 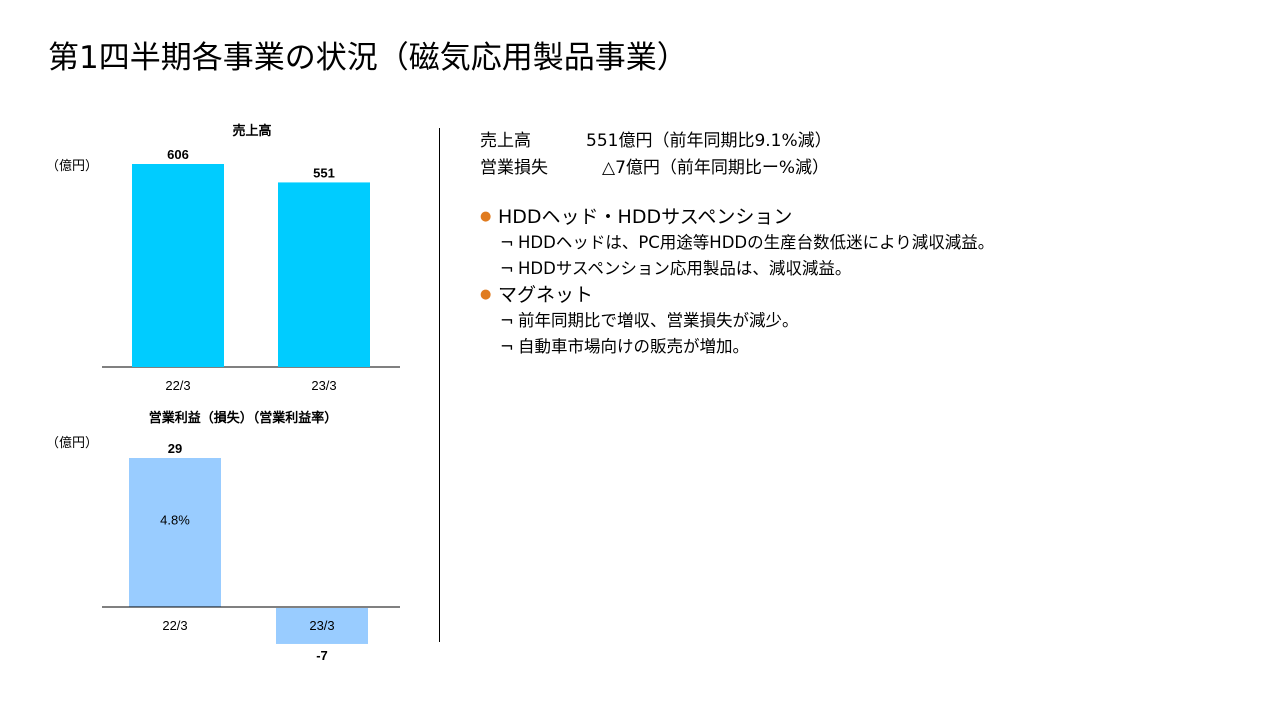 What do you see at coordinates (177, 385) in the screenshot?
I see `revenue-category-label-22-3: 22/3` at bounding box center [177, 385].